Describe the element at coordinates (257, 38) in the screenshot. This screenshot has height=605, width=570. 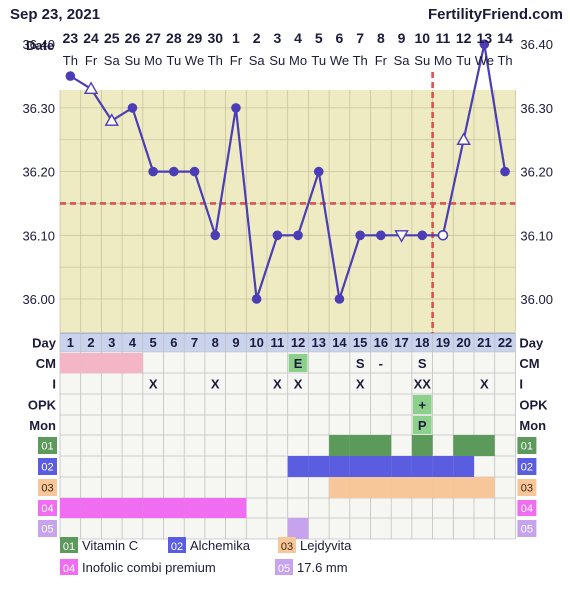
I see `date-label: 2` at that location.